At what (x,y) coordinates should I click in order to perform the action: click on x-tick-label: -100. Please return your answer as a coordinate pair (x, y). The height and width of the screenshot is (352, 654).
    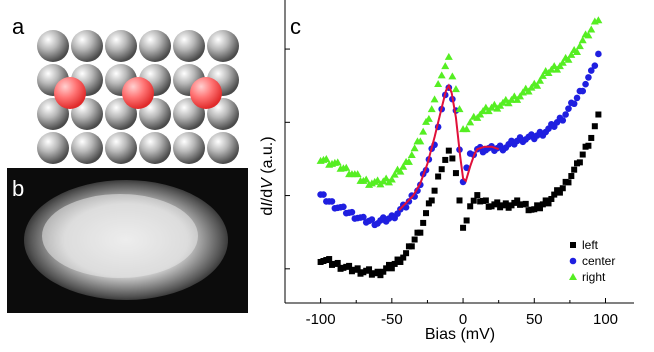
    Looking at the image, I should click on (321, 319).